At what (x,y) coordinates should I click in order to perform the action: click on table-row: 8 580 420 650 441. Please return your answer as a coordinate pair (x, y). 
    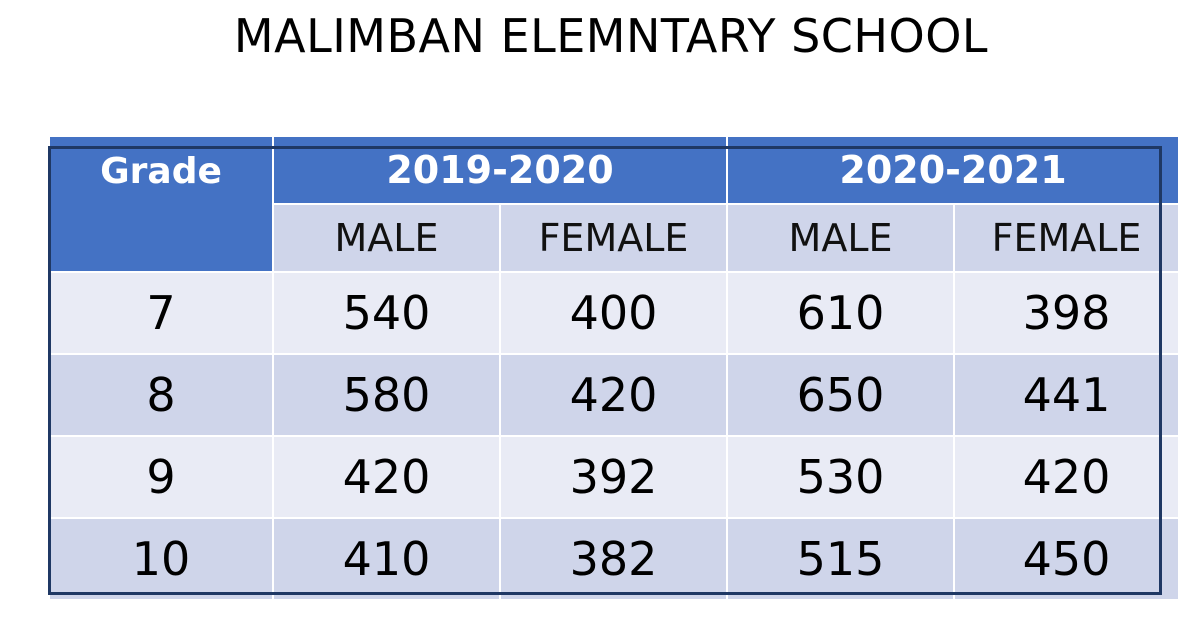
    Looking at the image, I should click on (614, 395).